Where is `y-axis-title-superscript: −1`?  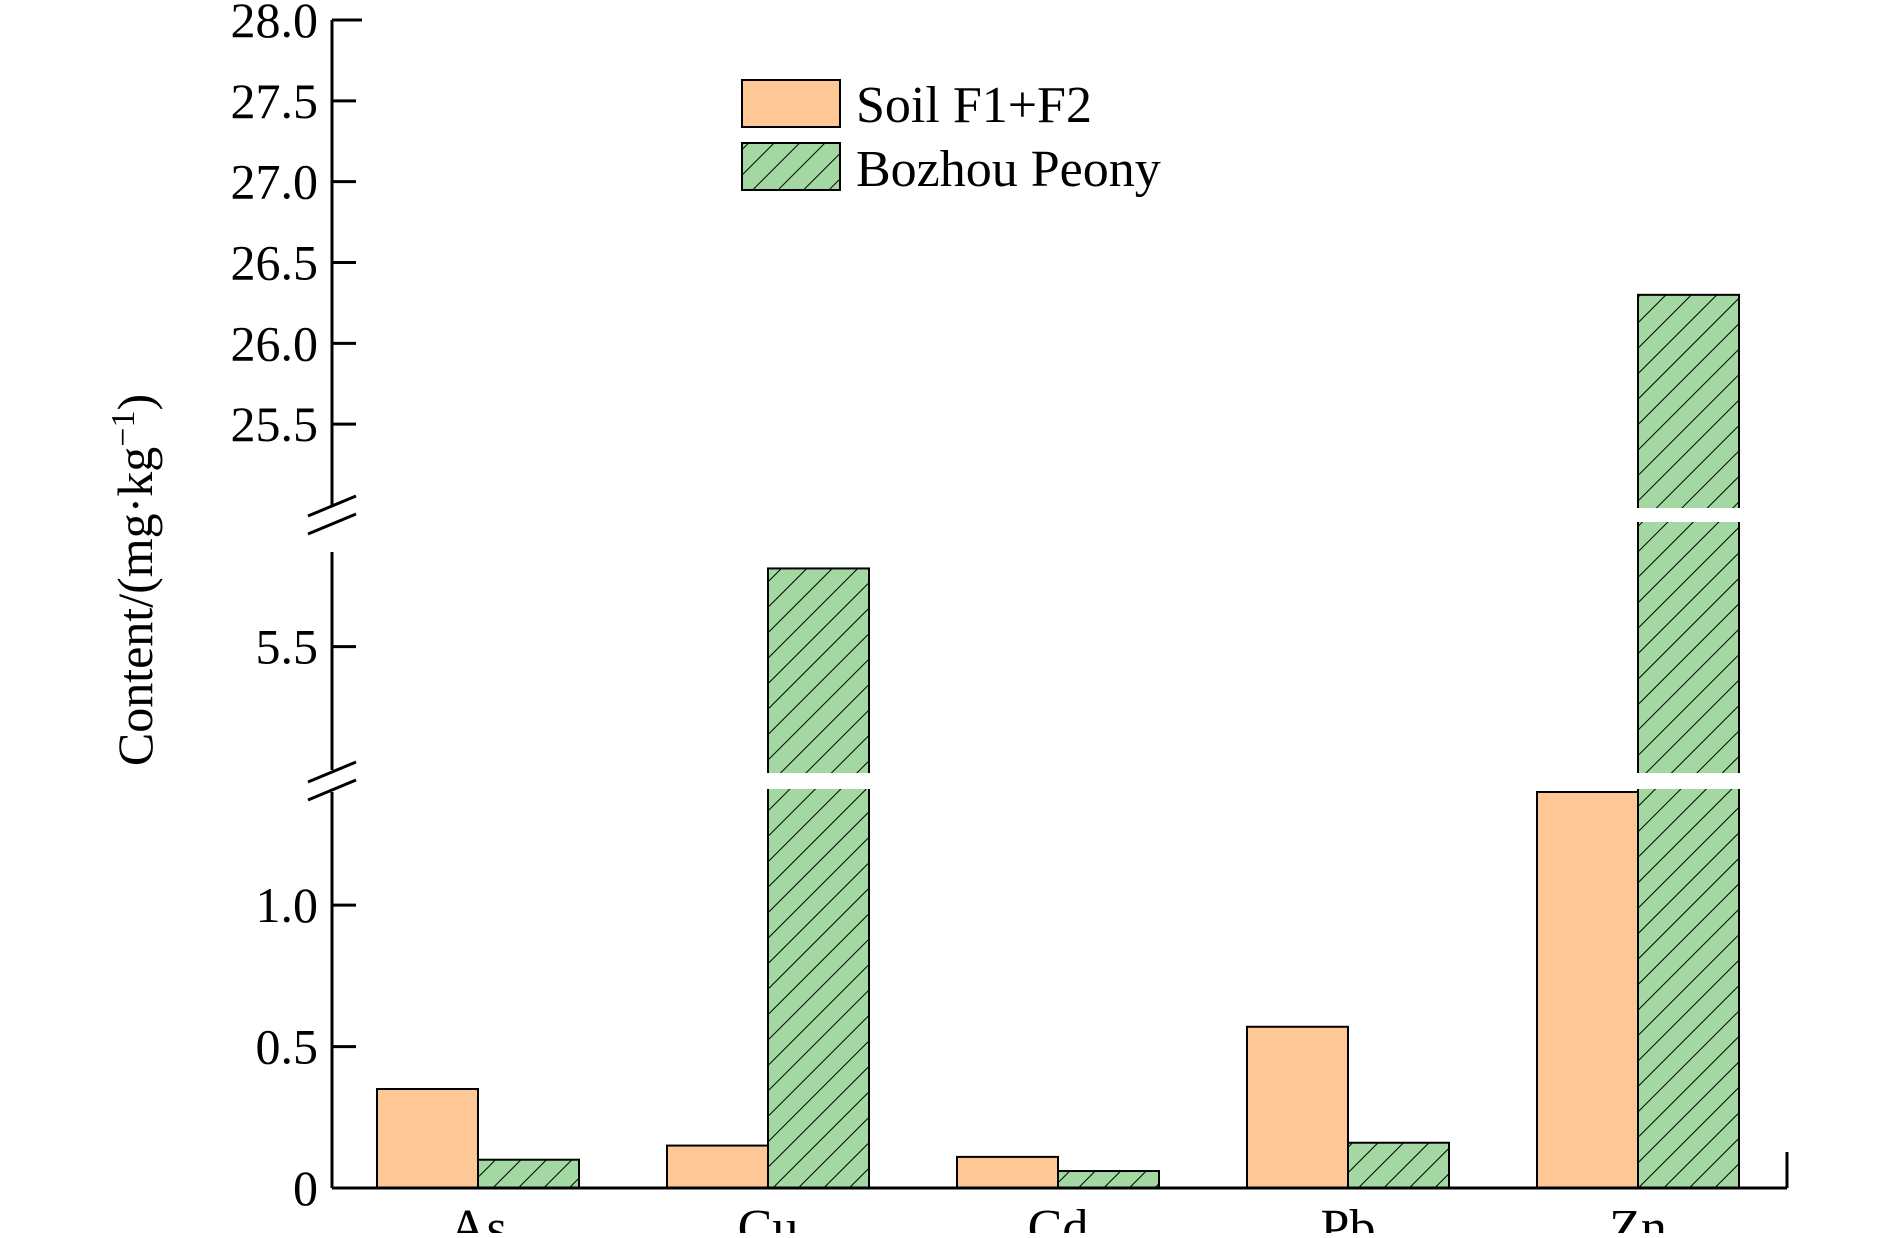
y-axis-title-superscript: −1 is located at coordinates (123, 429).